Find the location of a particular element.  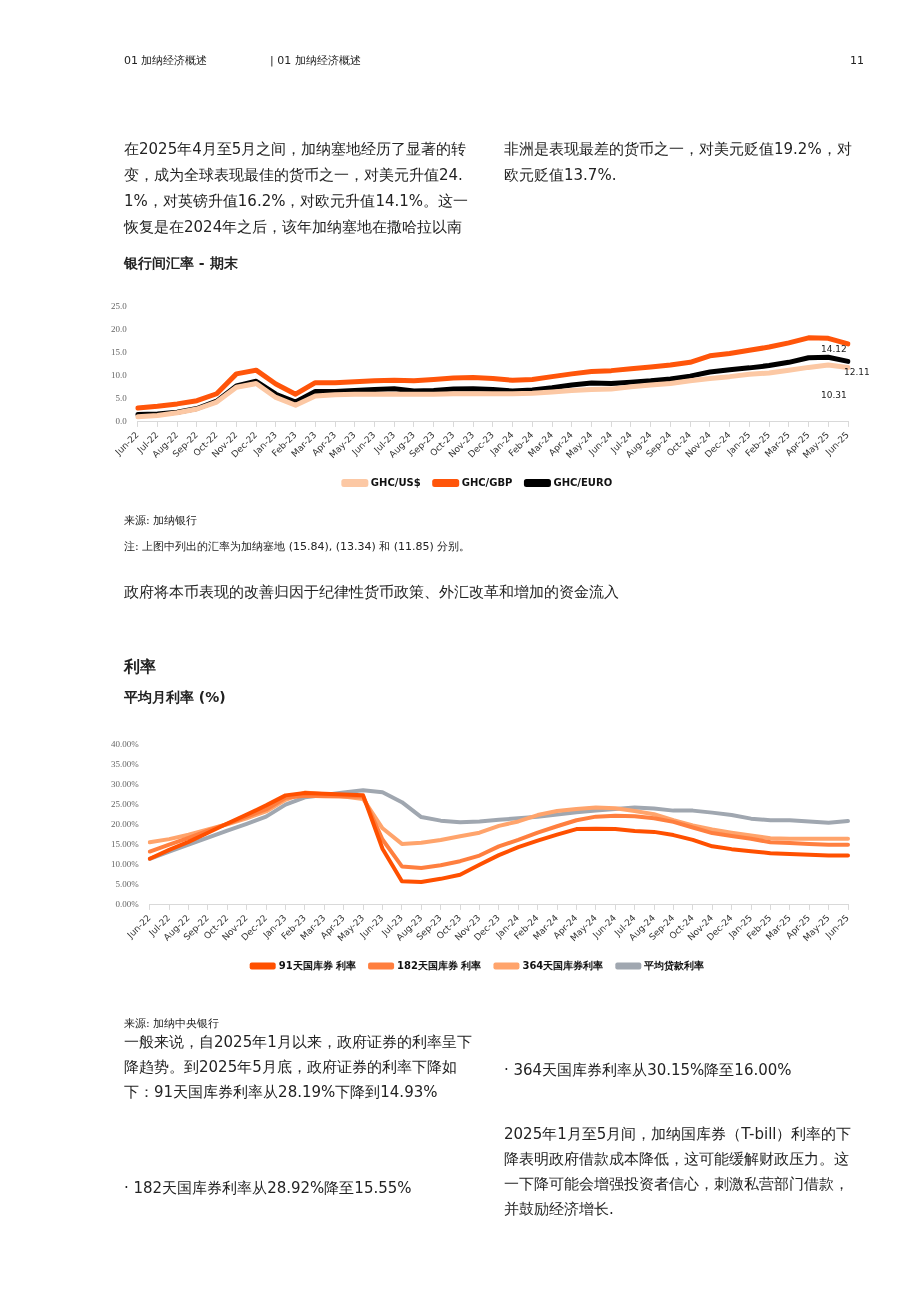

legend-label: GHC/US$ is located at coordinates (395, 482).